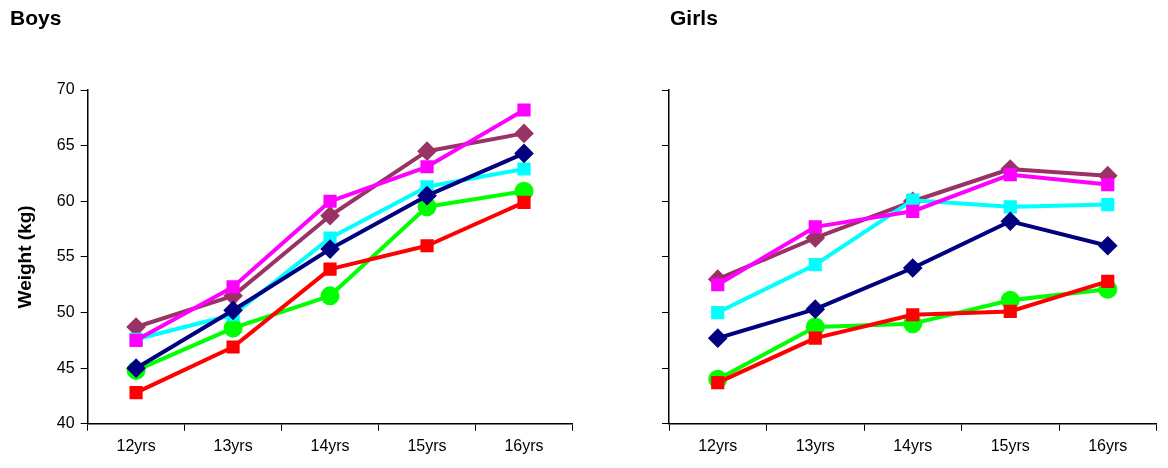  Describe the element at coordinates (65, 367) in the screenshot. I see `y-tick-label: 45` at that location.